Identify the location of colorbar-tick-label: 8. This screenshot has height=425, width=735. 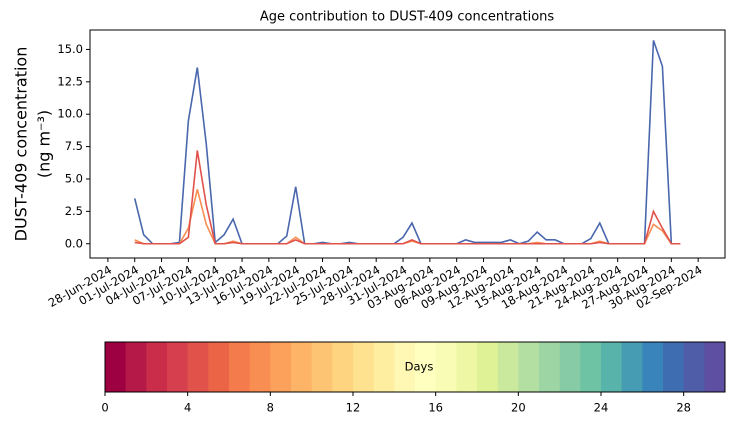
(270, 408).